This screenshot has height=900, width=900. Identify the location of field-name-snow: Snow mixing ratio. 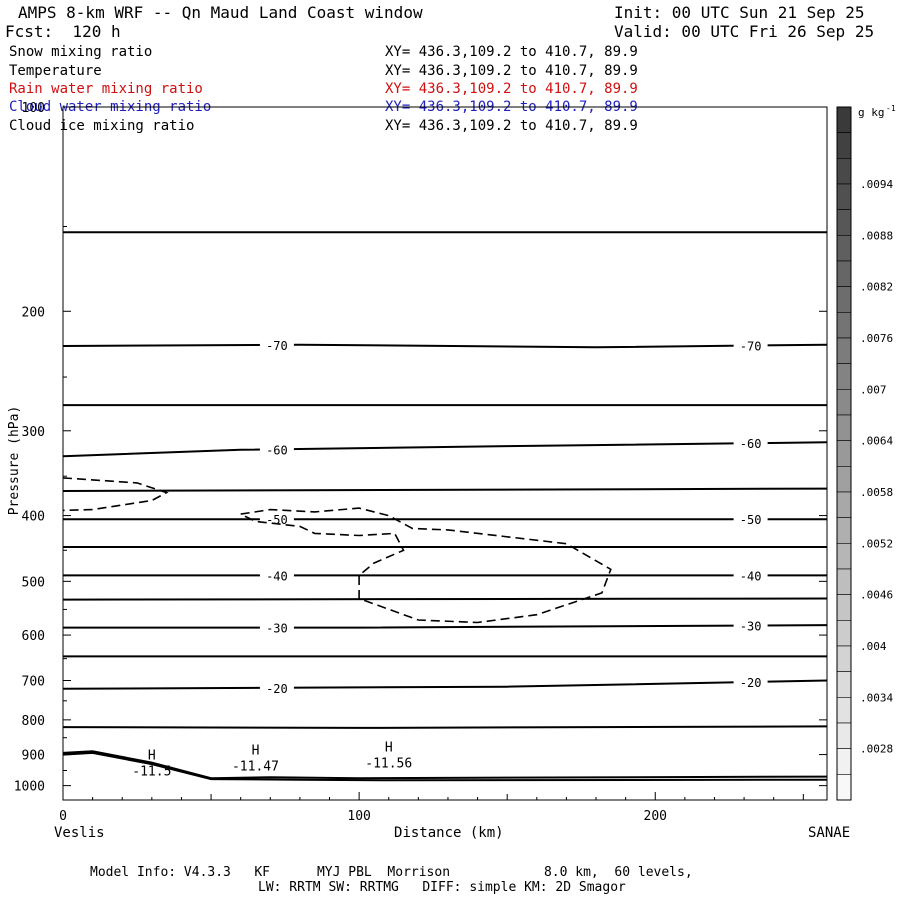
(81, 52).